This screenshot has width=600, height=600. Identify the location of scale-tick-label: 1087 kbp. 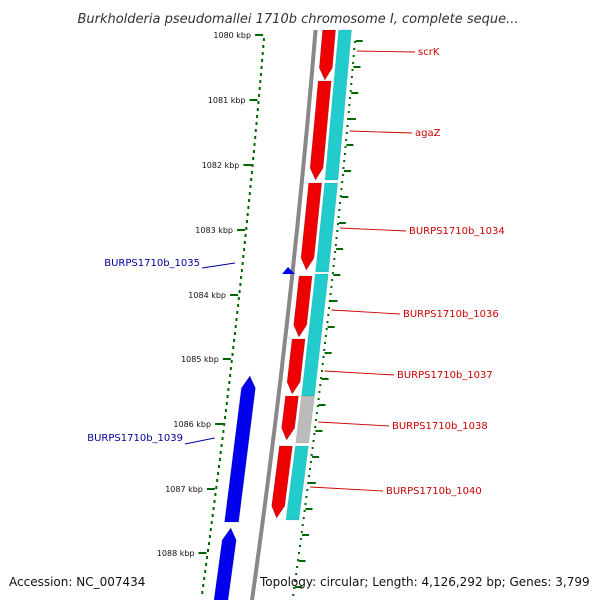
(184, 489).